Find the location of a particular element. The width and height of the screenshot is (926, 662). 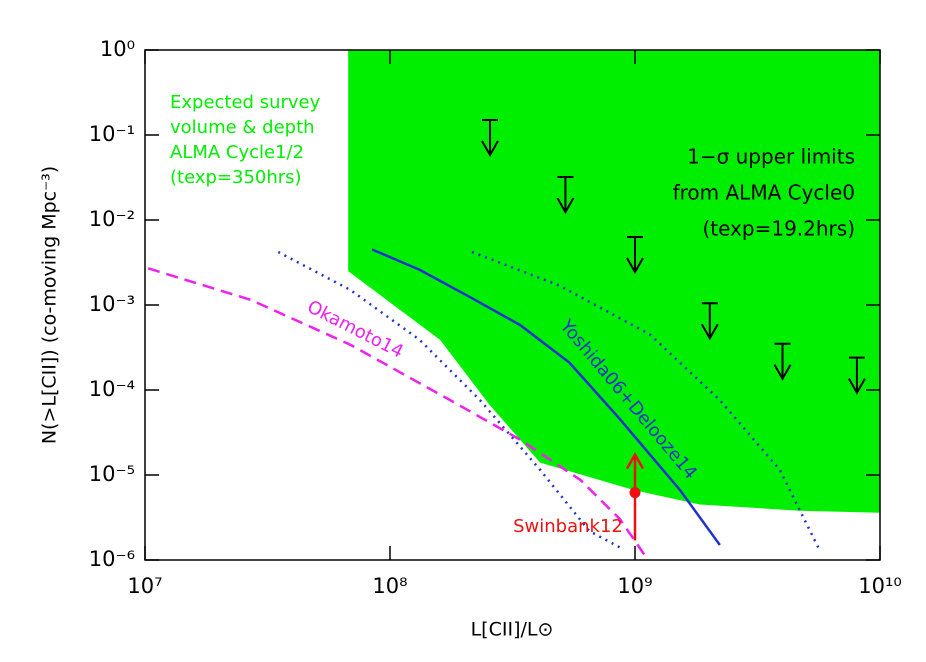

x-tick-label: 10⁸ is located at coordinates (389, 586).